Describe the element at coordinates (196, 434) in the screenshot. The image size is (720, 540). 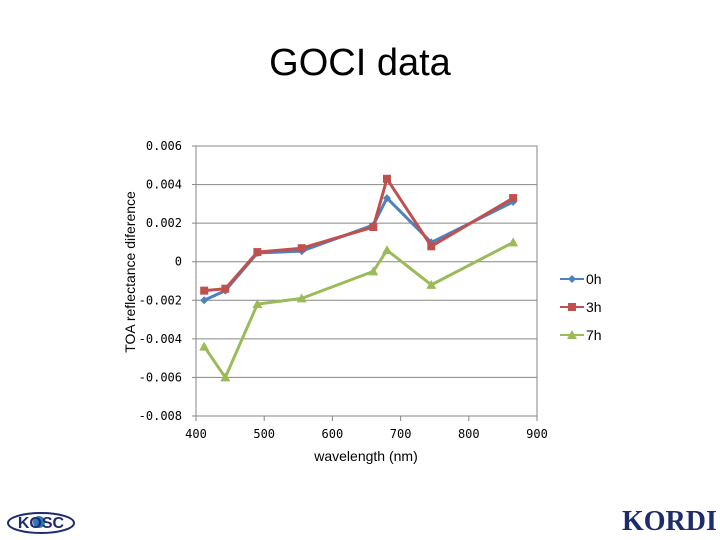
I see `x-tick-label: 400` at that location.